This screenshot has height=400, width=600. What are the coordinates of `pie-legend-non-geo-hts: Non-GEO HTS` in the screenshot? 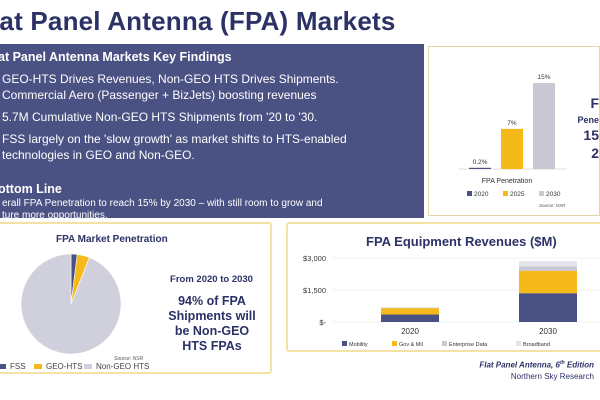 It's located at (116, 366).